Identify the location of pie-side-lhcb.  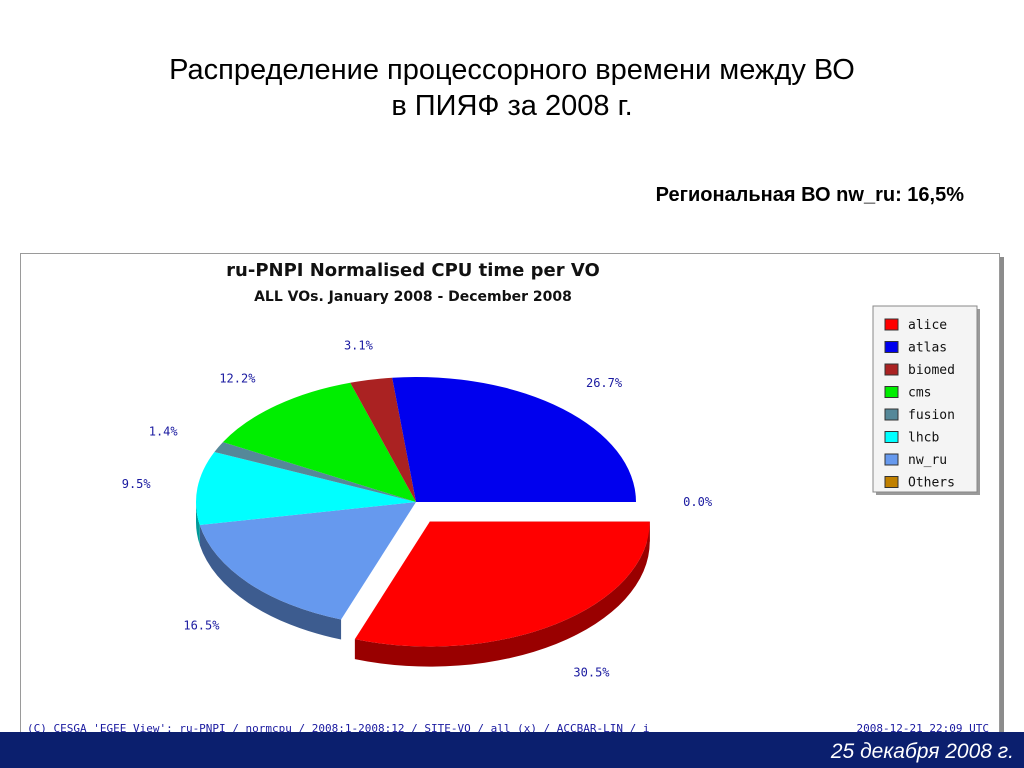
(198, 524).